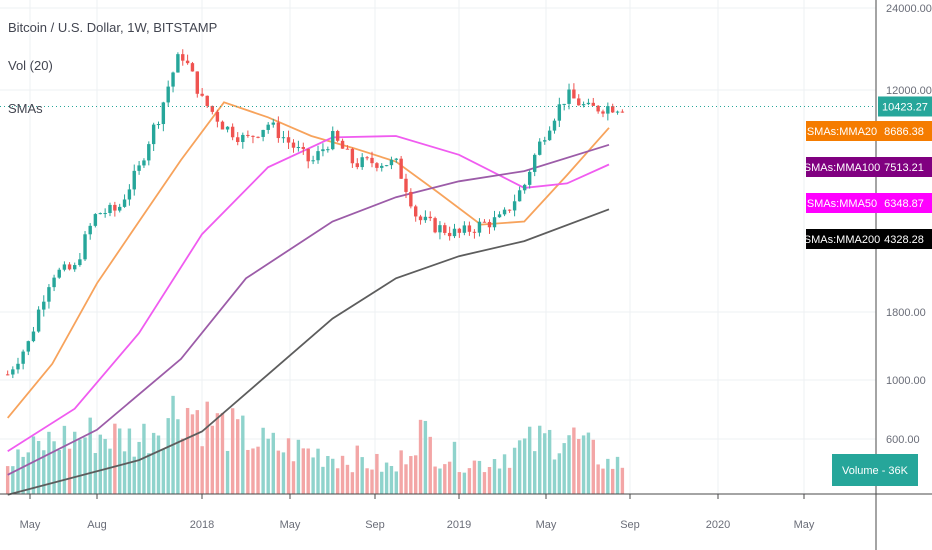 The width and height of the screenshot is (932, 550). I want to click on x-tick-label: Aug, so click(97, 525).